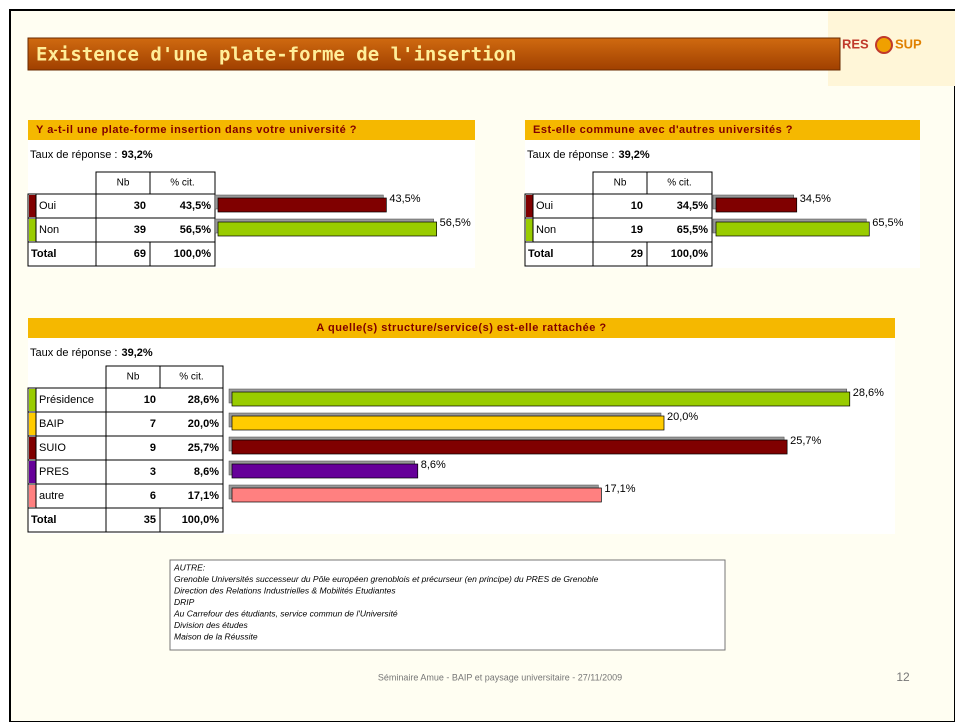 This screenshot has height=722, width=955. What do you see at coordinates (66, 400) in the screenshot?
I see `row-label: Présidence` at bounding box center [66, 400].